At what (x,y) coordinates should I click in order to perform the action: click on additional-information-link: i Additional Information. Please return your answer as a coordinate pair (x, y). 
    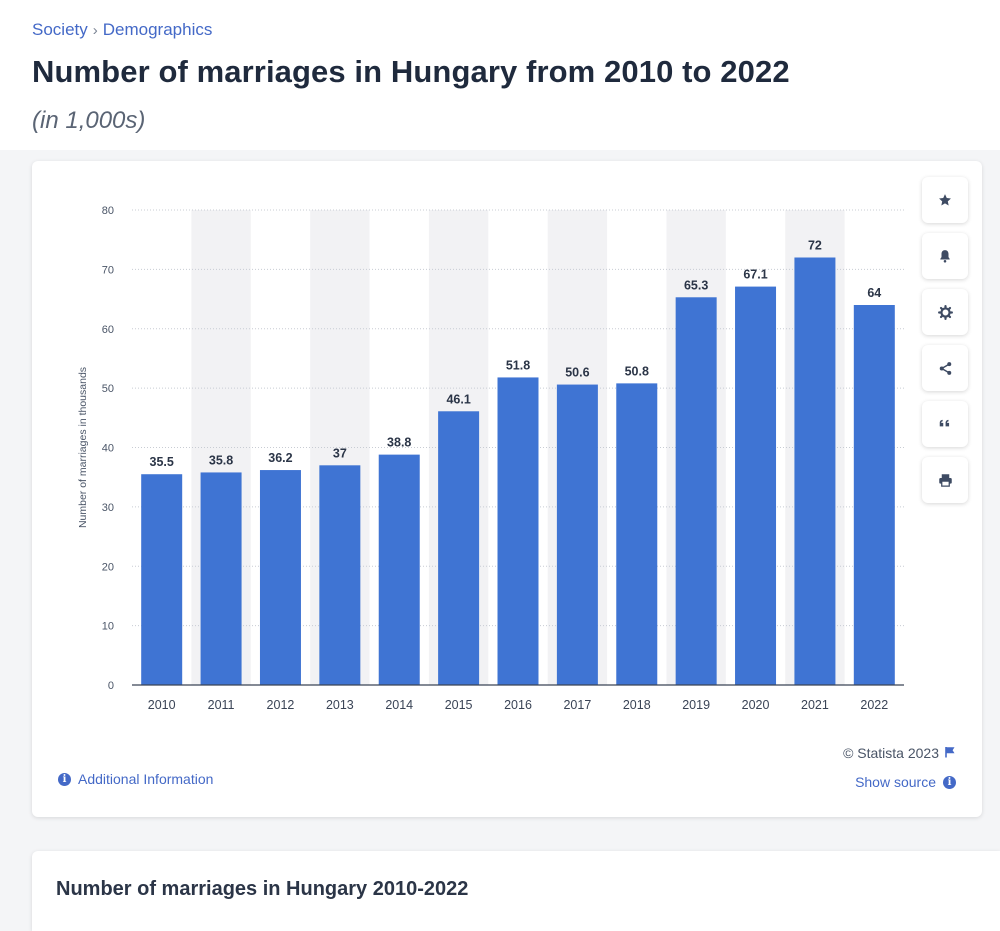
    Looking at the image, I should click on (135, 779).